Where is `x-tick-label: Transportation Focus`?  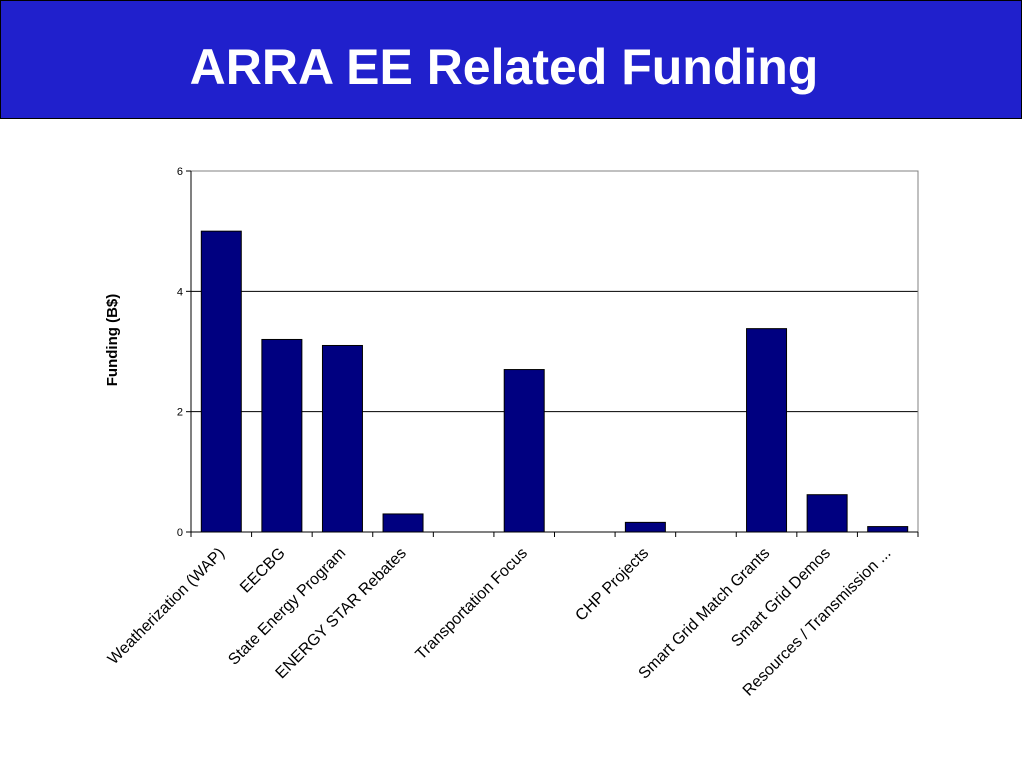 x-tick-label: Transportation Focus is located at coordinates (472, 604).